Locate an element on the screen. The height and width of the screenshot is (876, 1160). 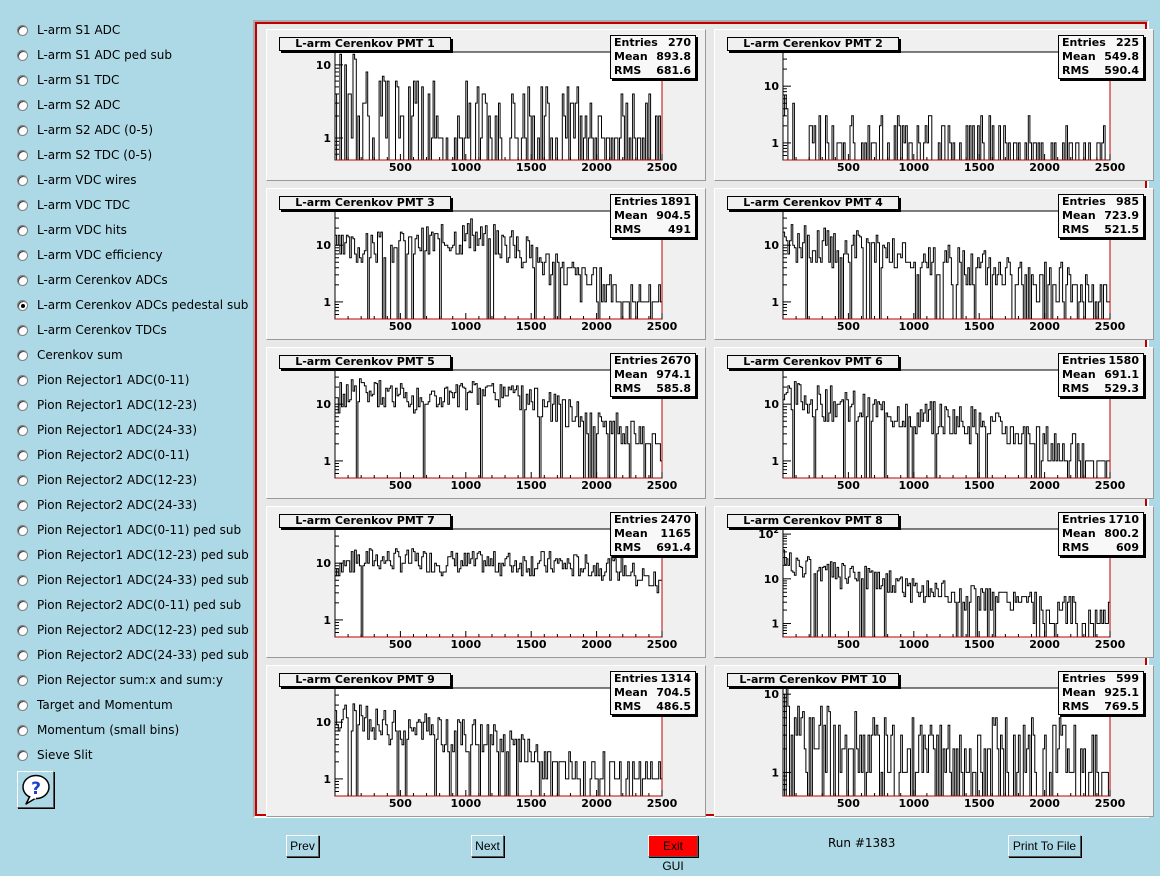
histogram-plot: 500 1000 1500 2000 2500 1 10 is located at coordinates (497, 112).